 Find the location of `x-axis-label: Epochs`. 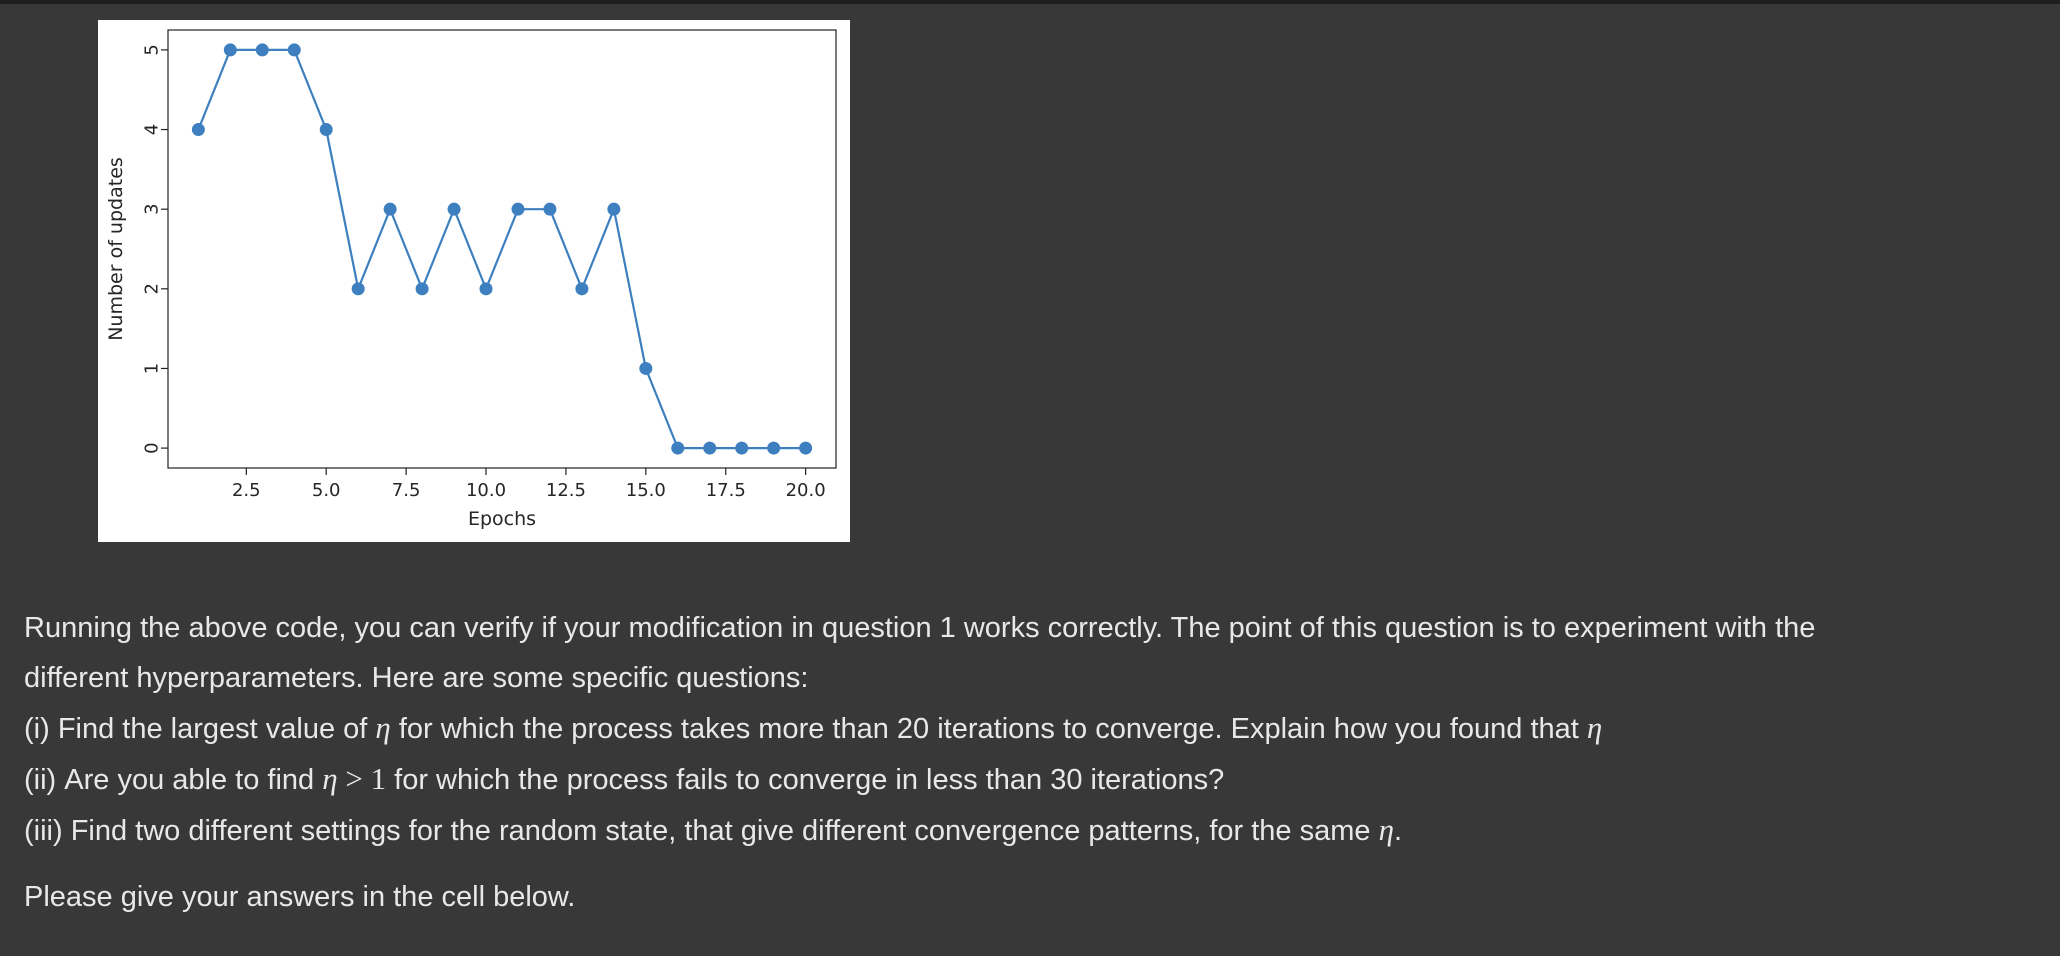

x-axis-label: Epochs is located at coordinates (502, 519).